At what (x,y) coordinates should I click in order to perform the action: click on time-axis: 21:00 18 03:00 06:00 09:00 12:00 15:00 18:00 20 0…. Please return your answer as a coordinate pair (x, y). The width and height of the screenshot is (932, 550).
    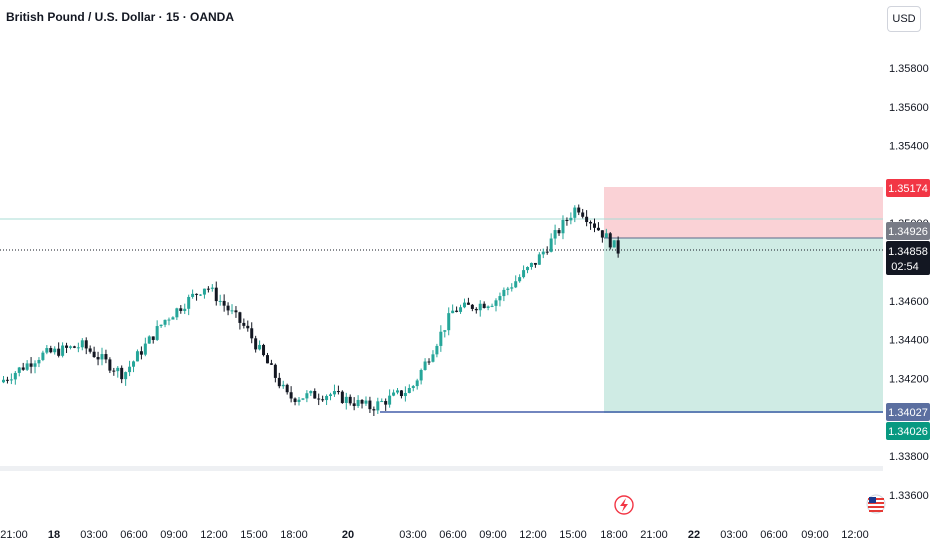
    Looking at the image, I should click on (434, 535).